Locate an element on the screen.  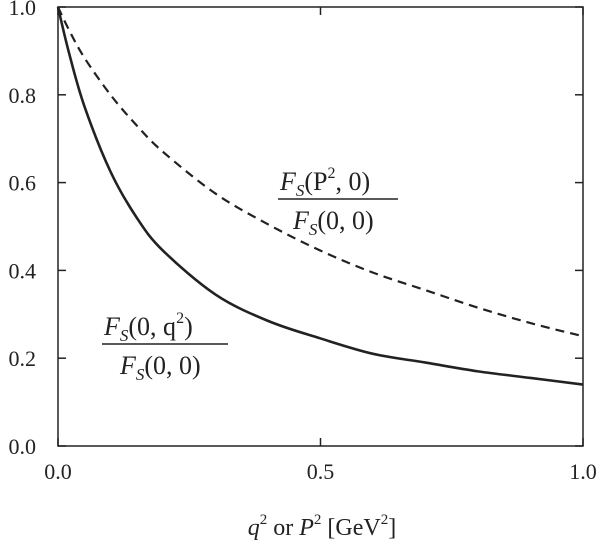
x-axis-label: q2 or P2 [GeV2] is located at coordinates (322, 526).